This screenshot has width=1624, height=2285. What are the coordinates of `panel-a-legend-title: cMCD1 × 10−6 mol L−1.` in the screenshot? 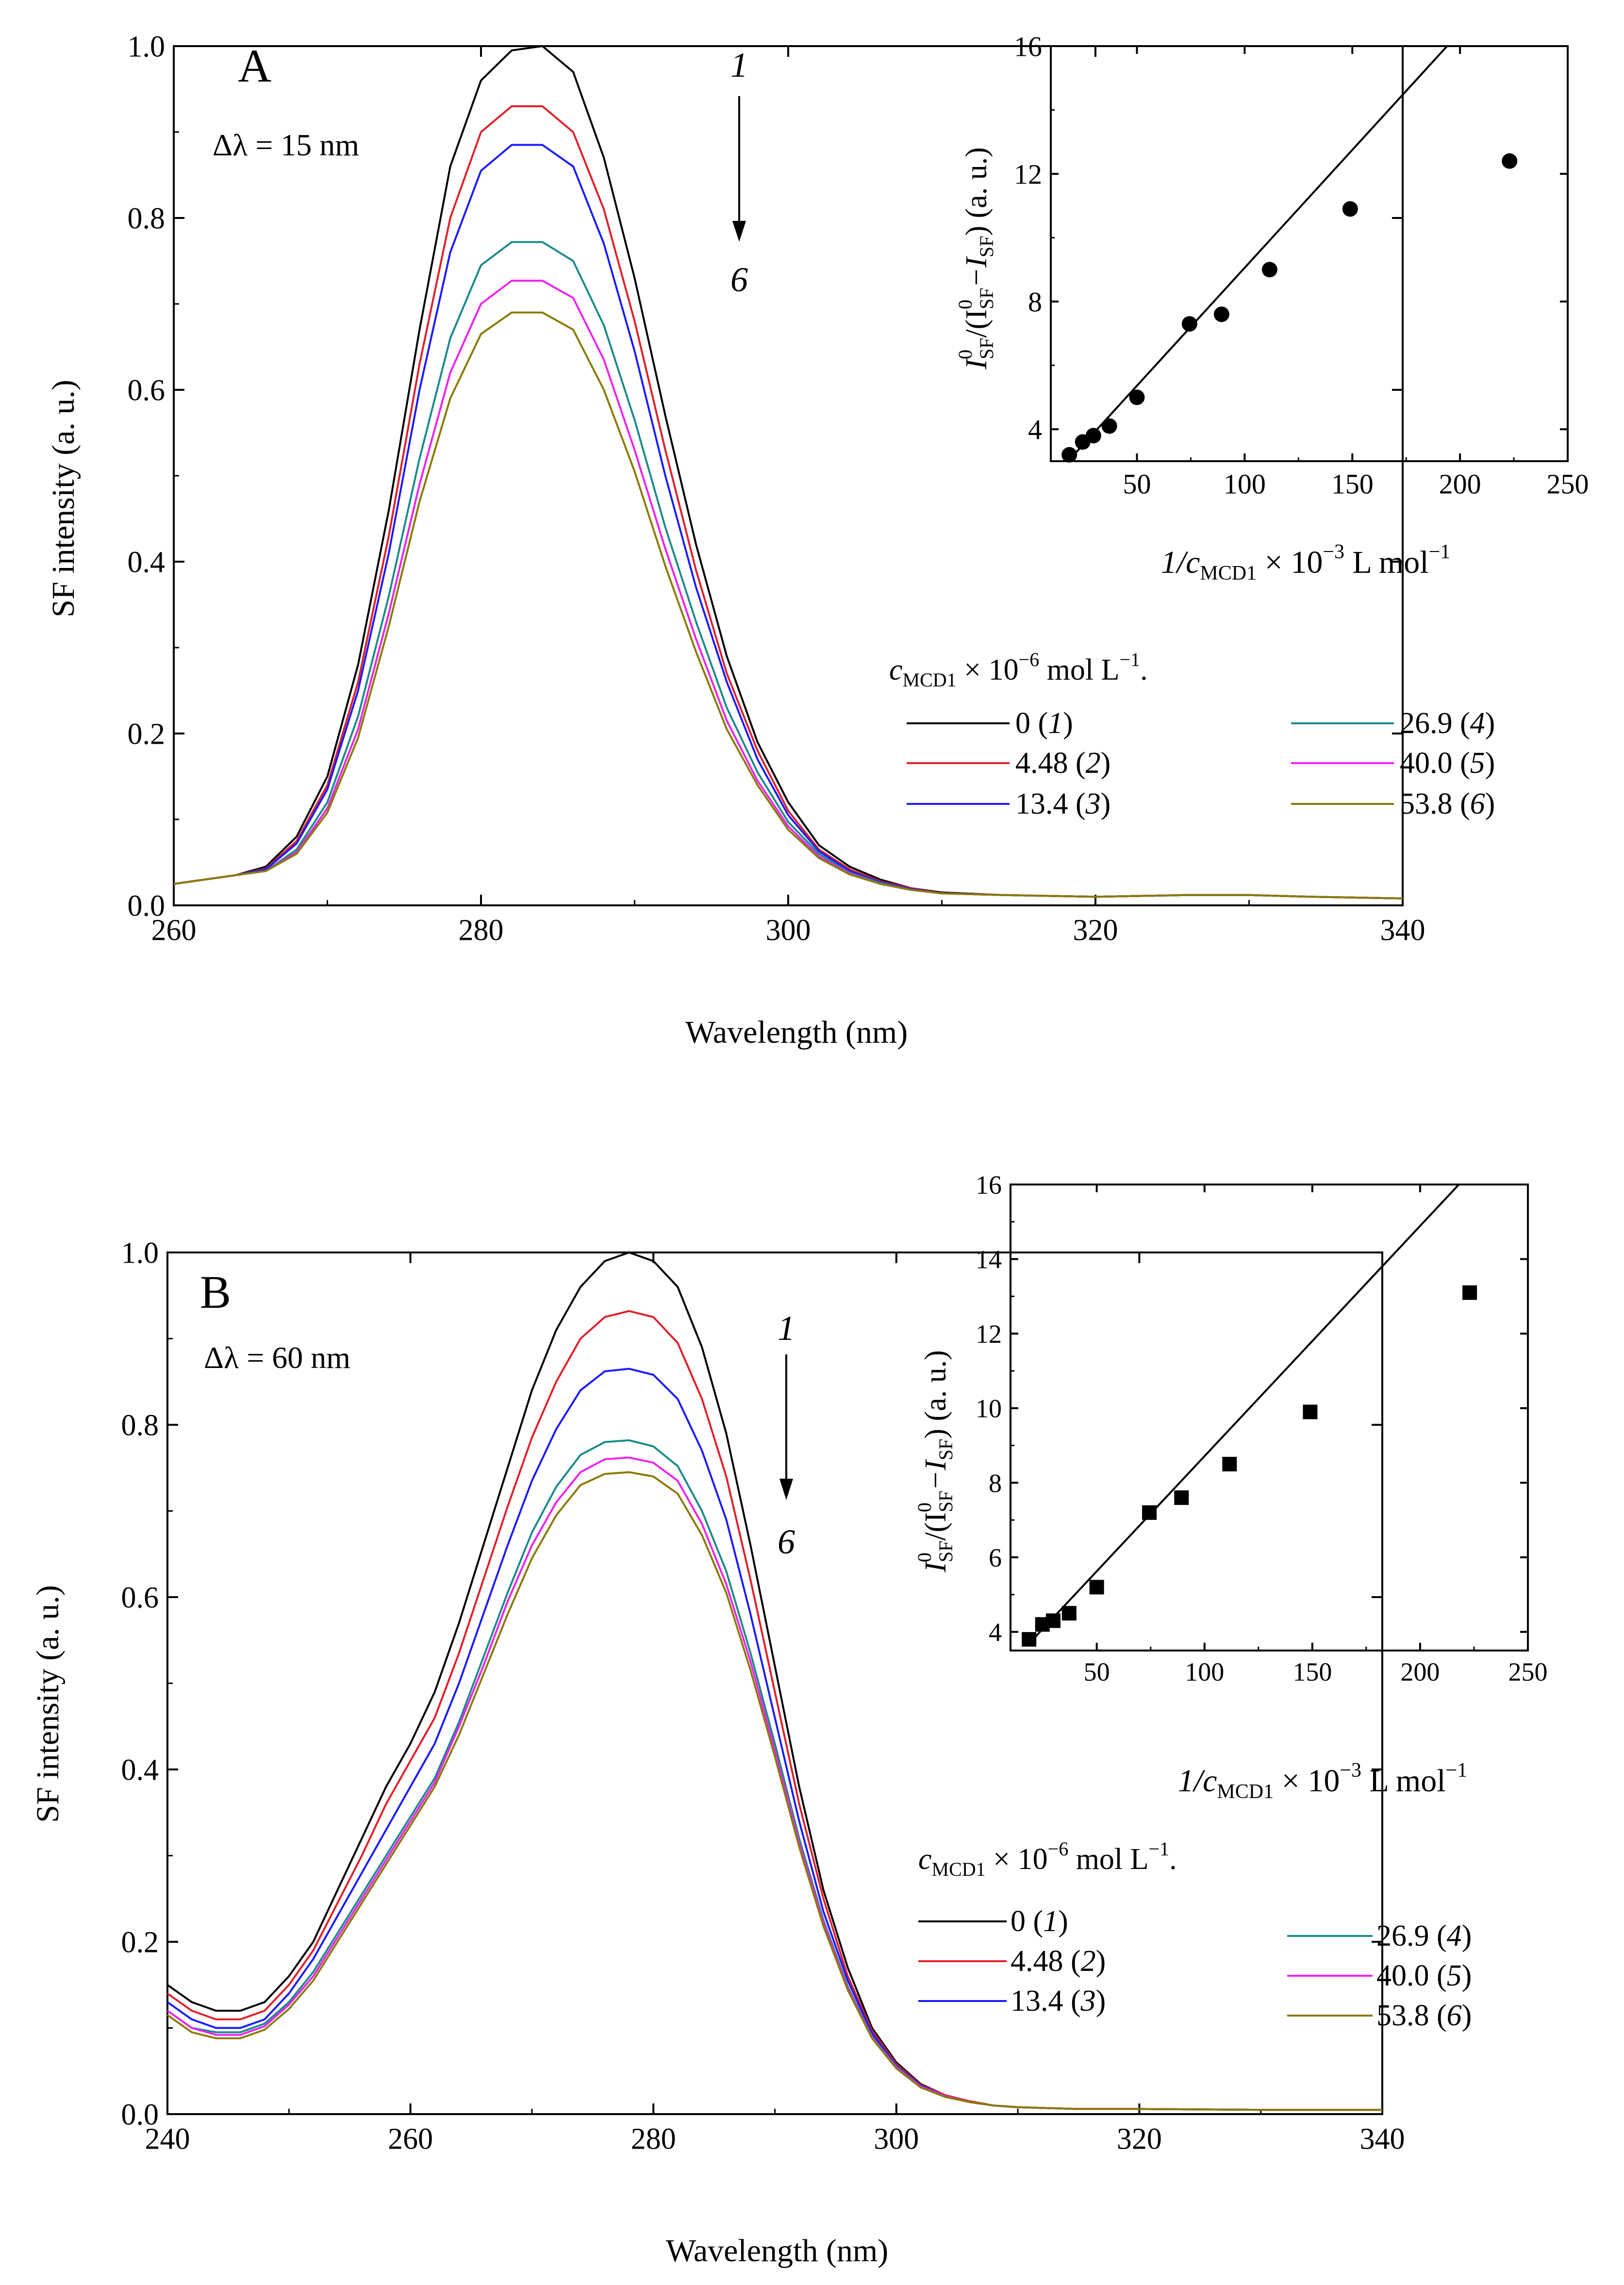 It's located at (1018, 670).